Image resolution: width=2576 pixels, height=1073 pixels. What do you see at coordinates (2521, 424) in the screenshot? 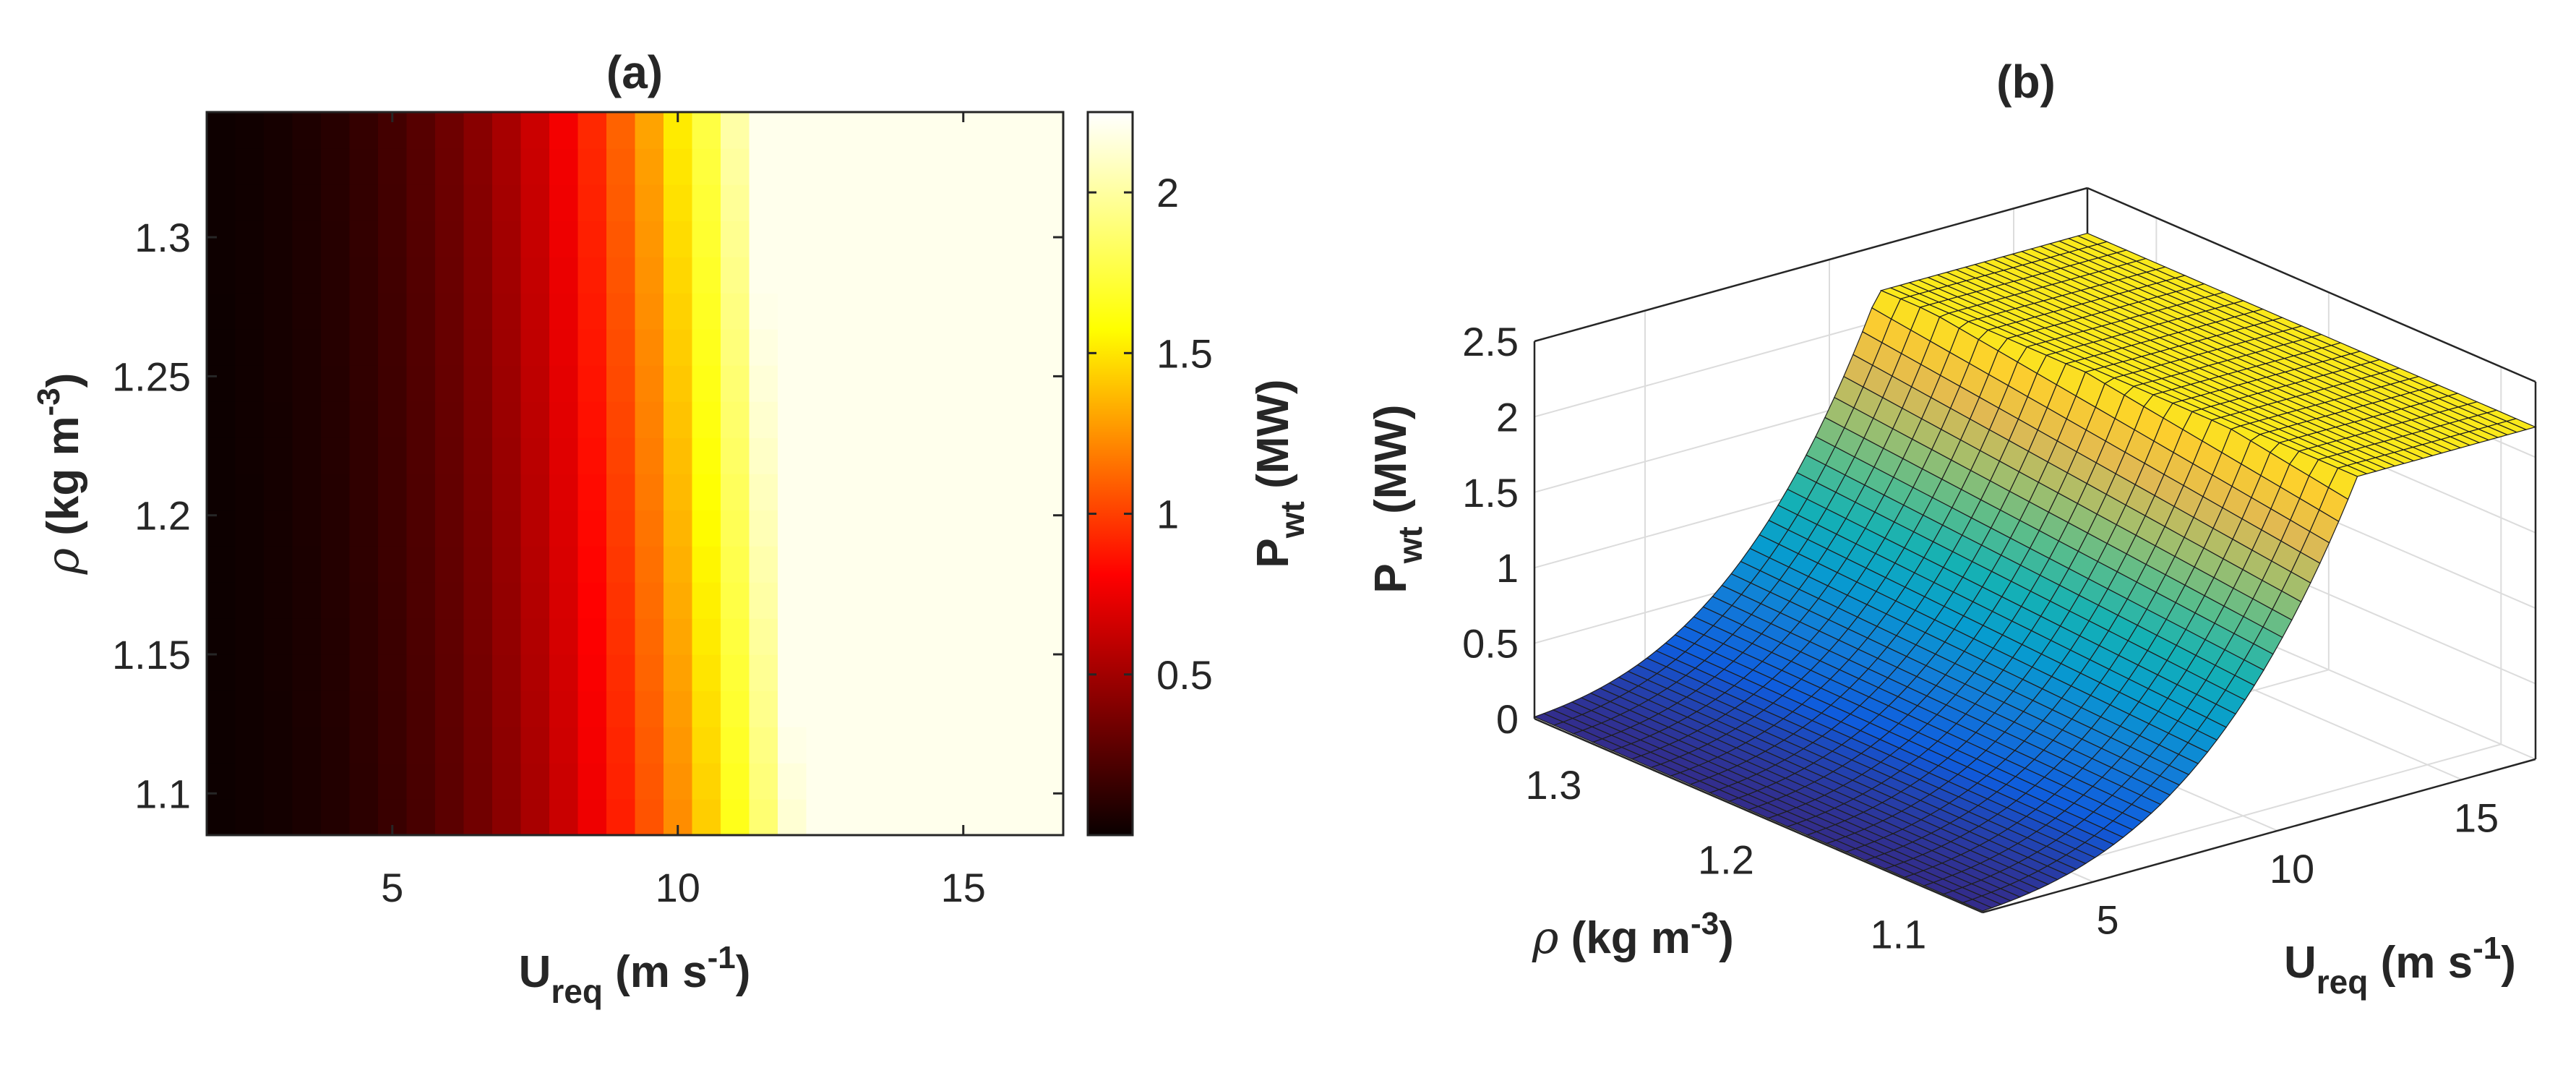
I see `surface-patch` at bounding box center [2521, 424].